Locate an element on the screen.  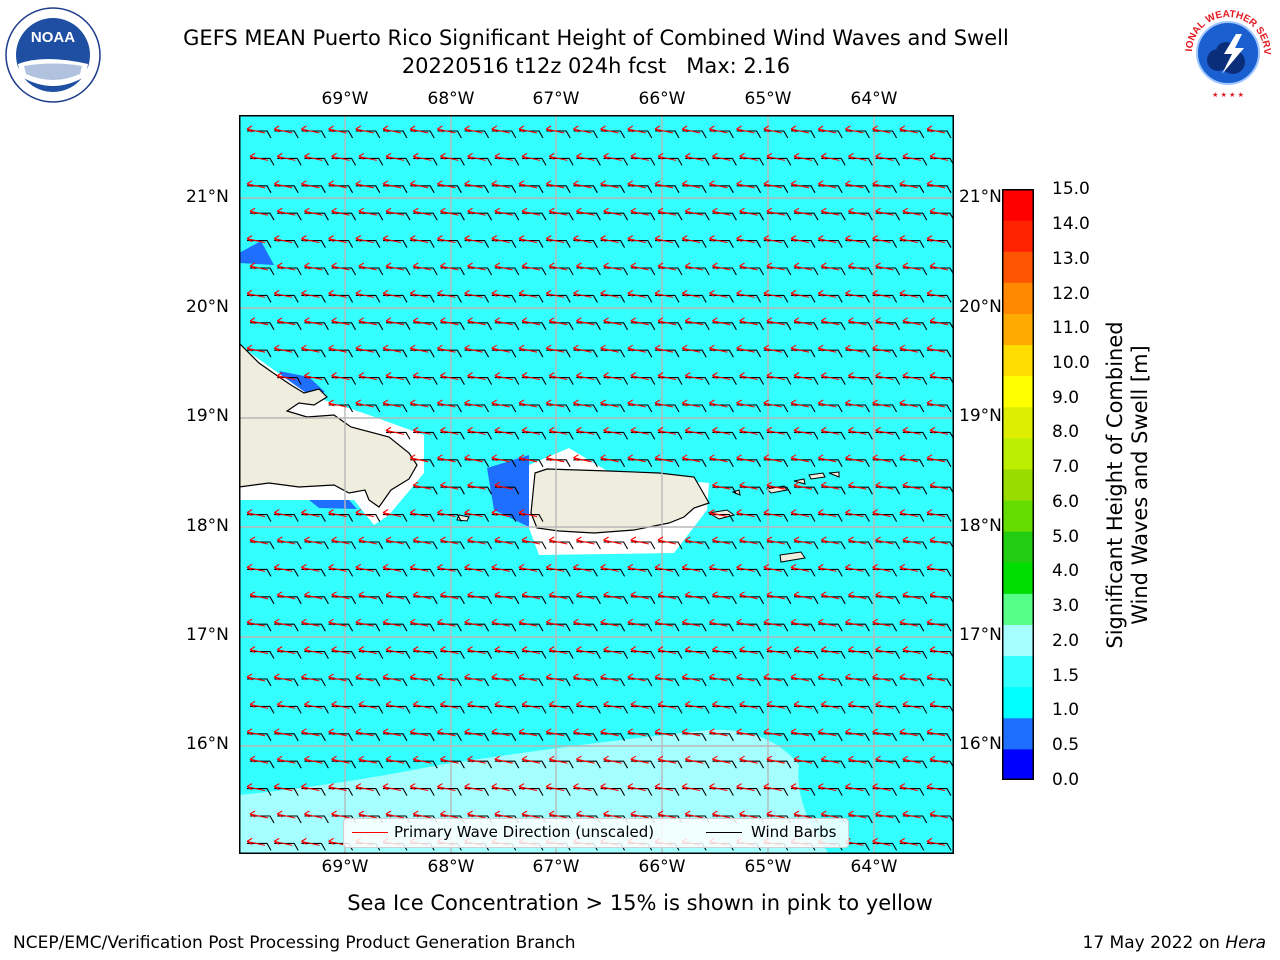
wind-barbs-legend-line is located at coordinates (724, 832).